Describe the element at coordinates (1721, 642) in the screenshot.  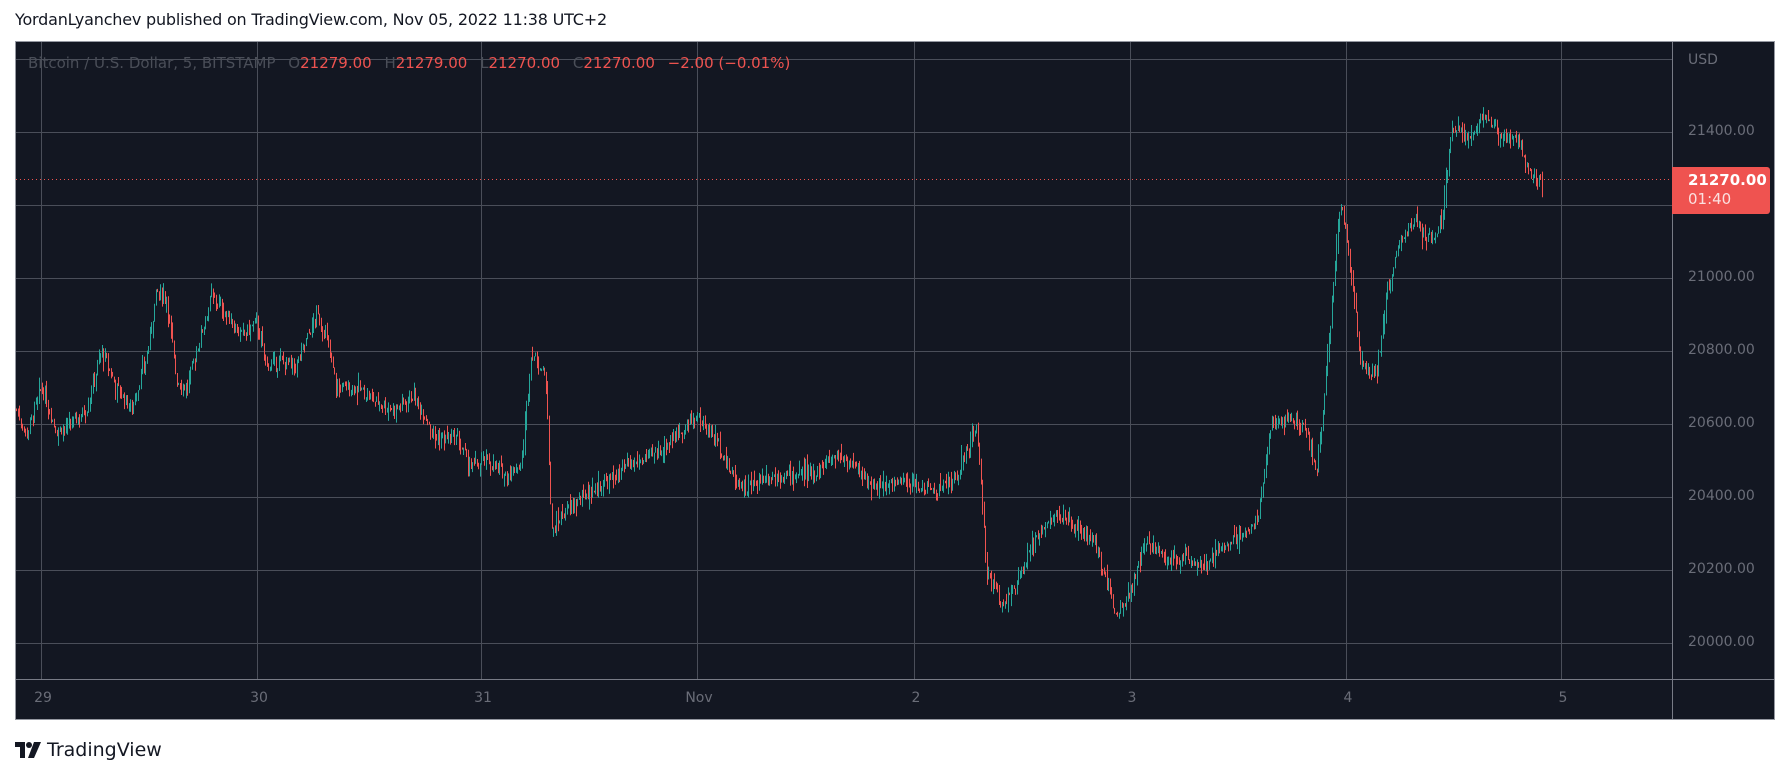
I see `price-tick-label: 20000.00` at that location.